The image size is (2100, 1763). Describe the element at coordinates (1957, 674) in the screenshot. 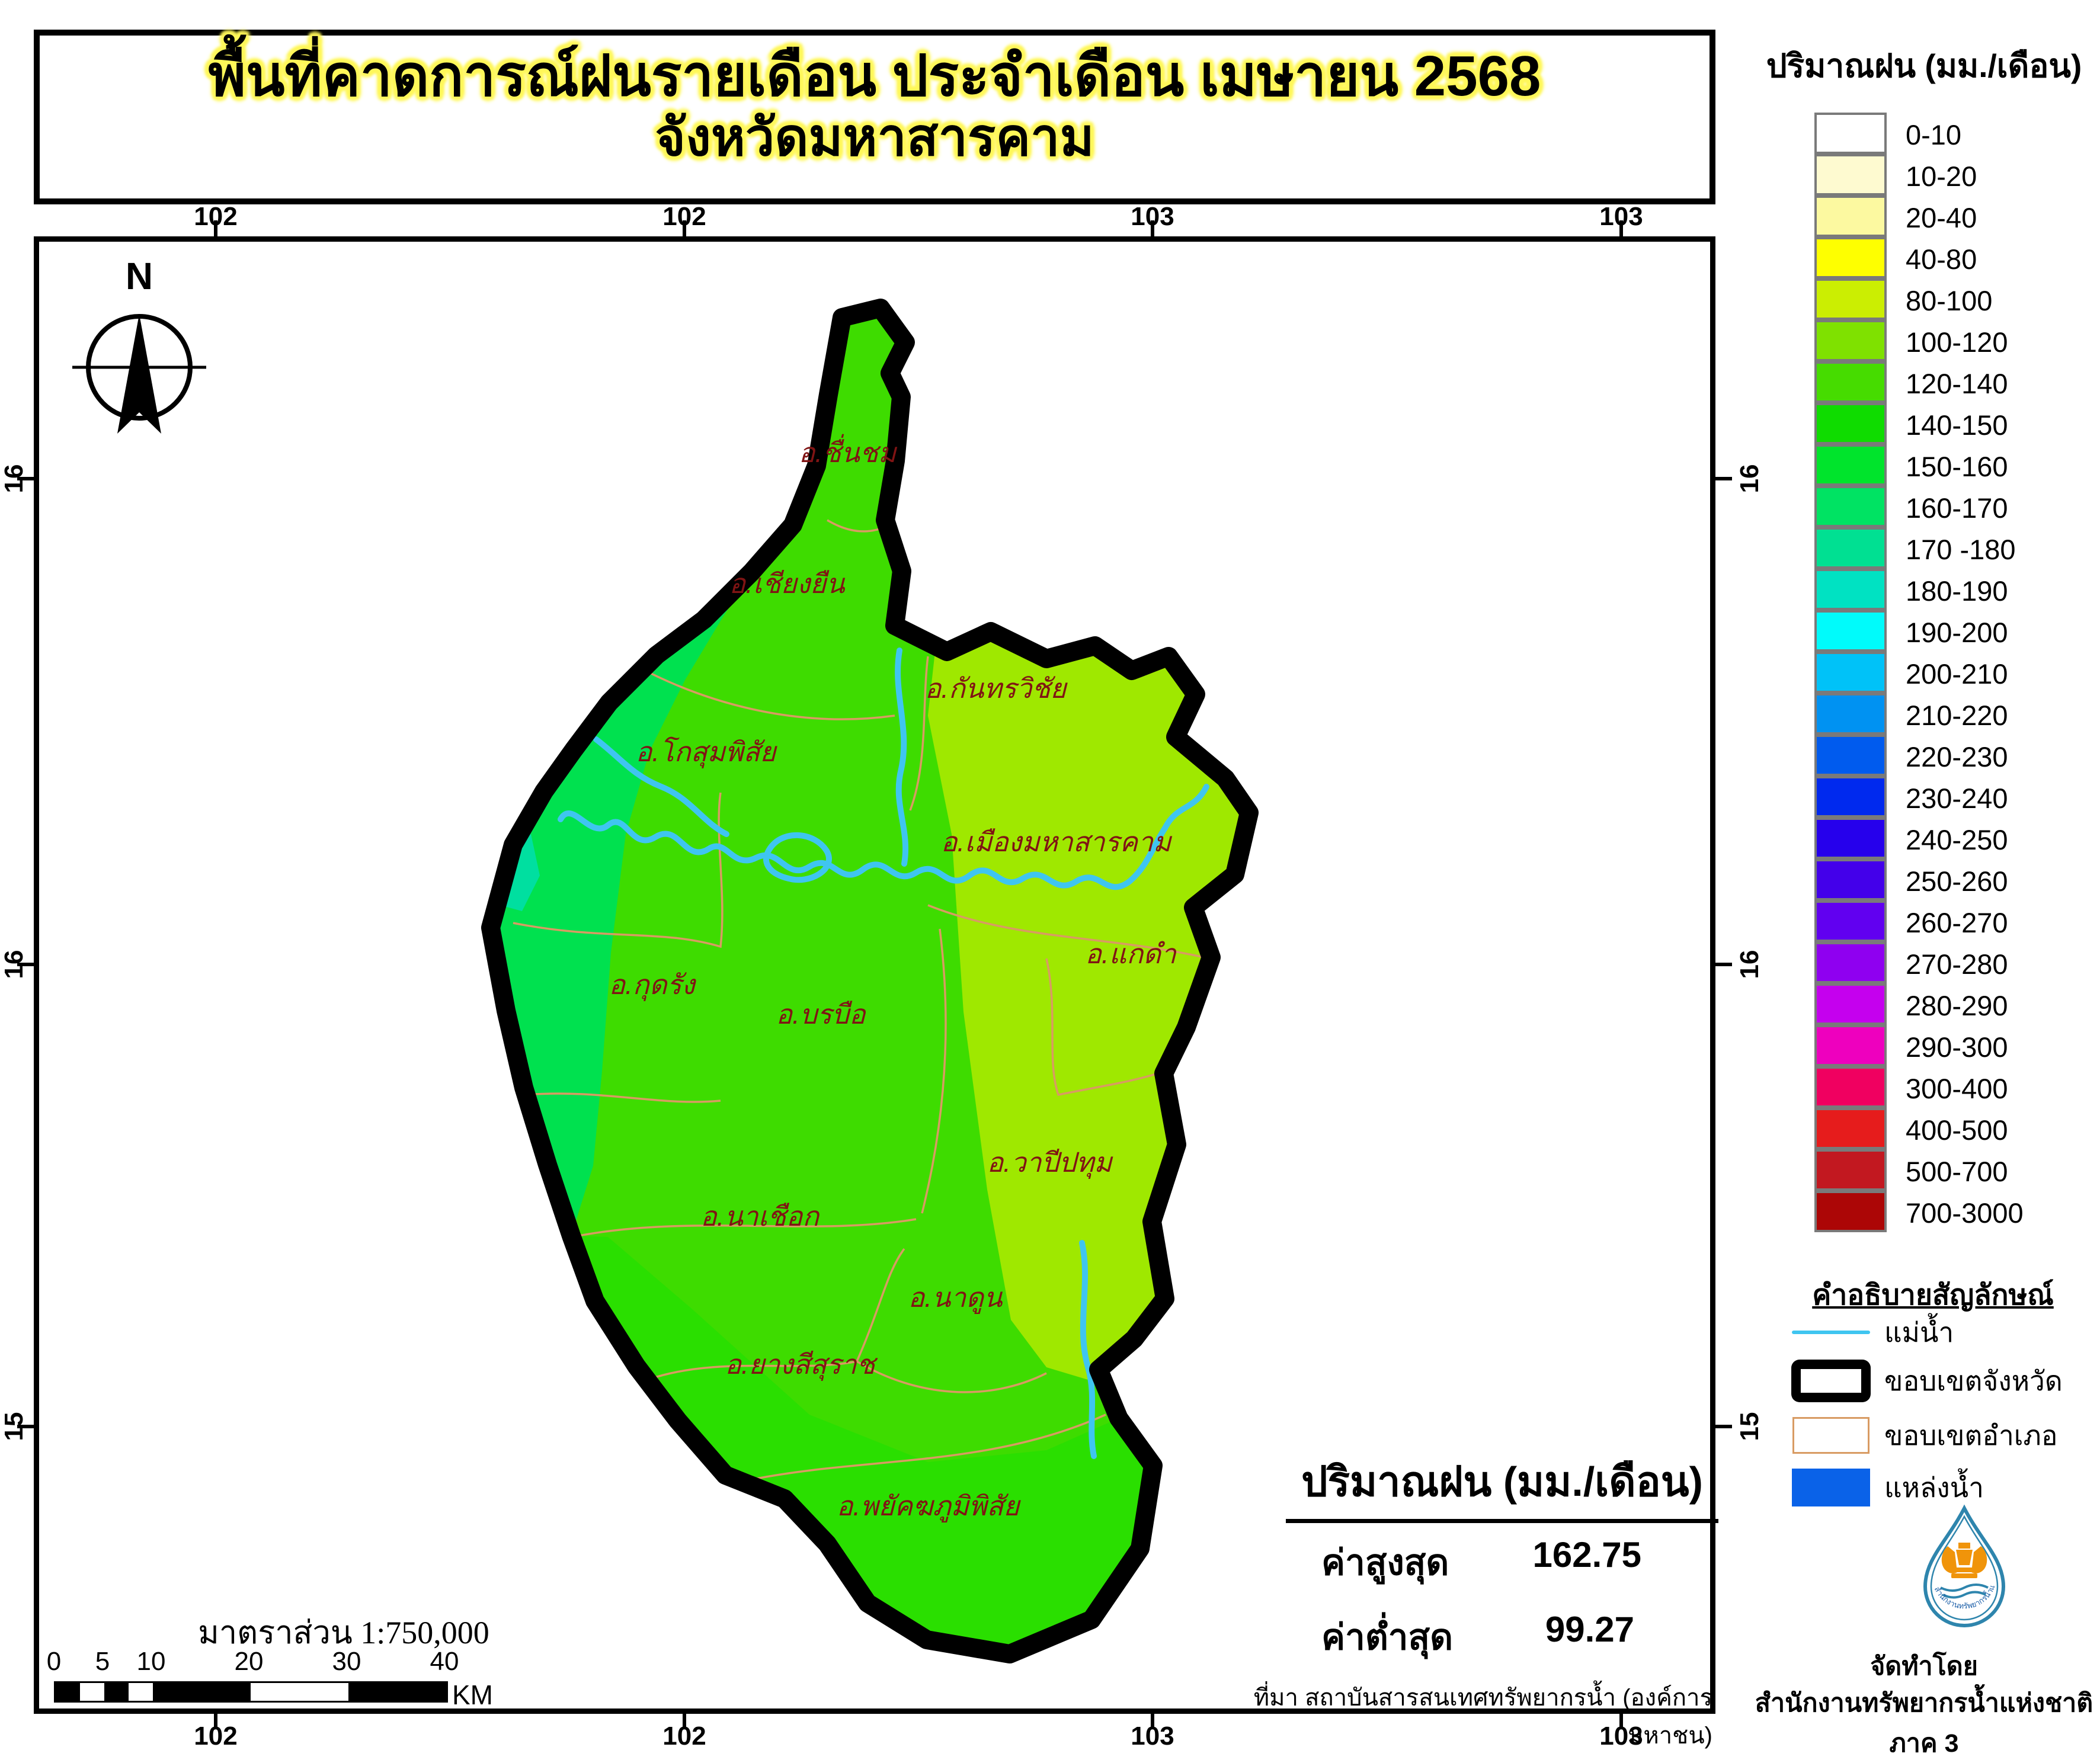

I see `legend-range: 200-210` at that location.